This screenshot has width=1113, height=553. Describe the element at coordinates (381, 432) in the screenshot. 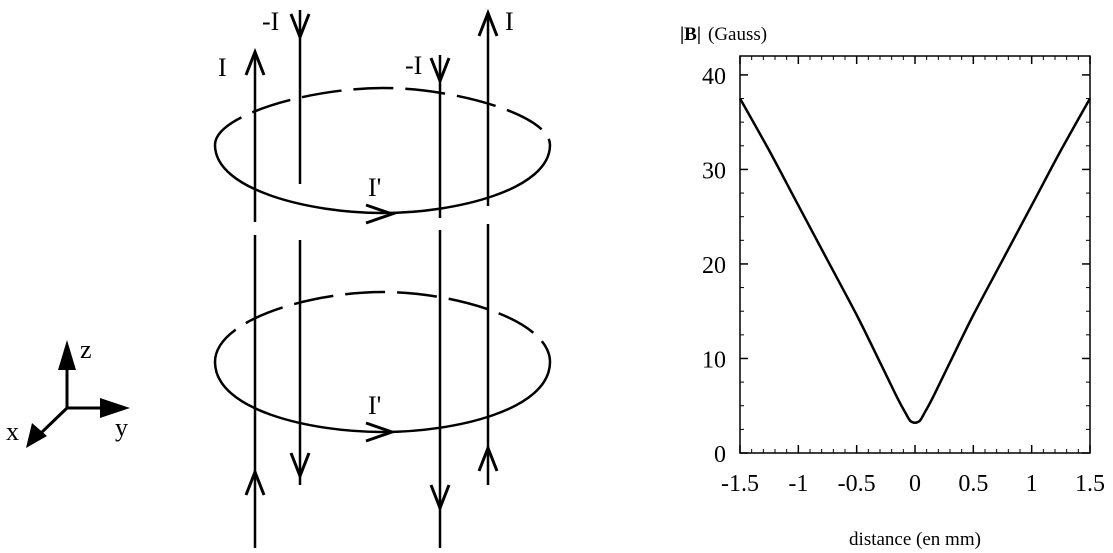

I see `bottom-loop-arrow-icon` at that location.